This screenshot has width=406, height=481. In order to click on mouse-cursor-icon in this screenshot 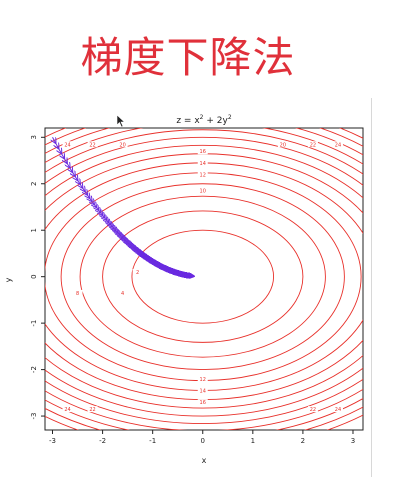, I will do `click(121, 121)`.